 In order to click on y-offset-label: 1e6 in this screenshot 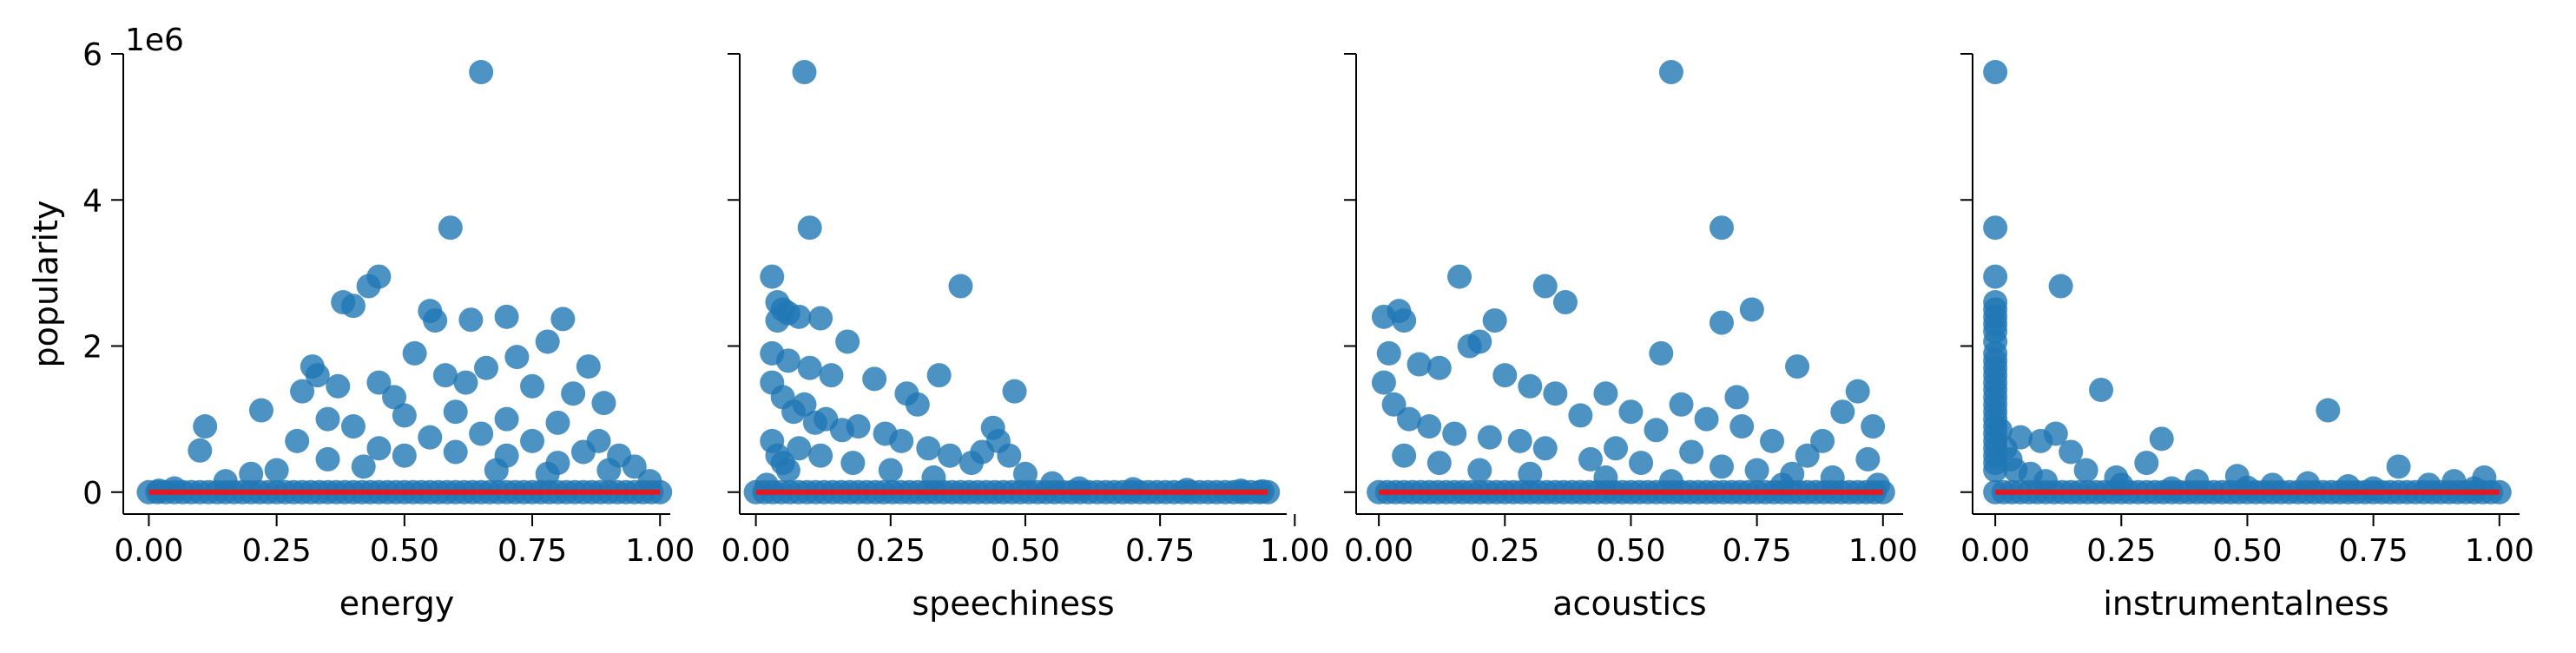, I will do `click(154, 40)`.